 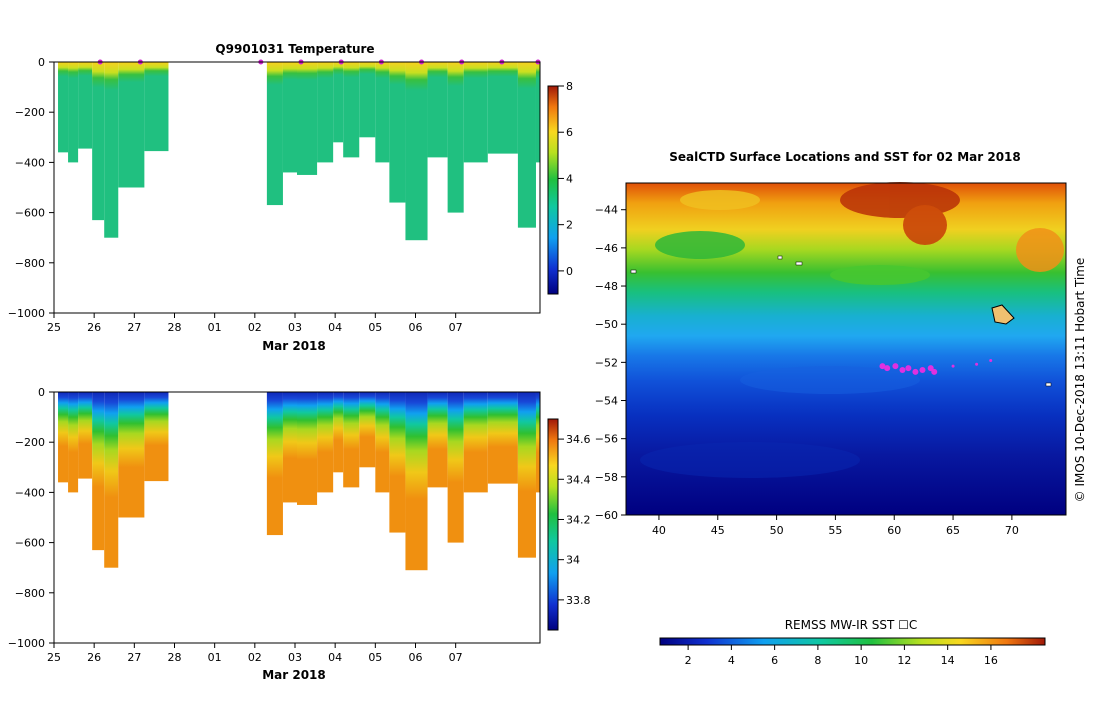 I want to click on temperature-y-tick-label: −600, so click(x=30, y=213).